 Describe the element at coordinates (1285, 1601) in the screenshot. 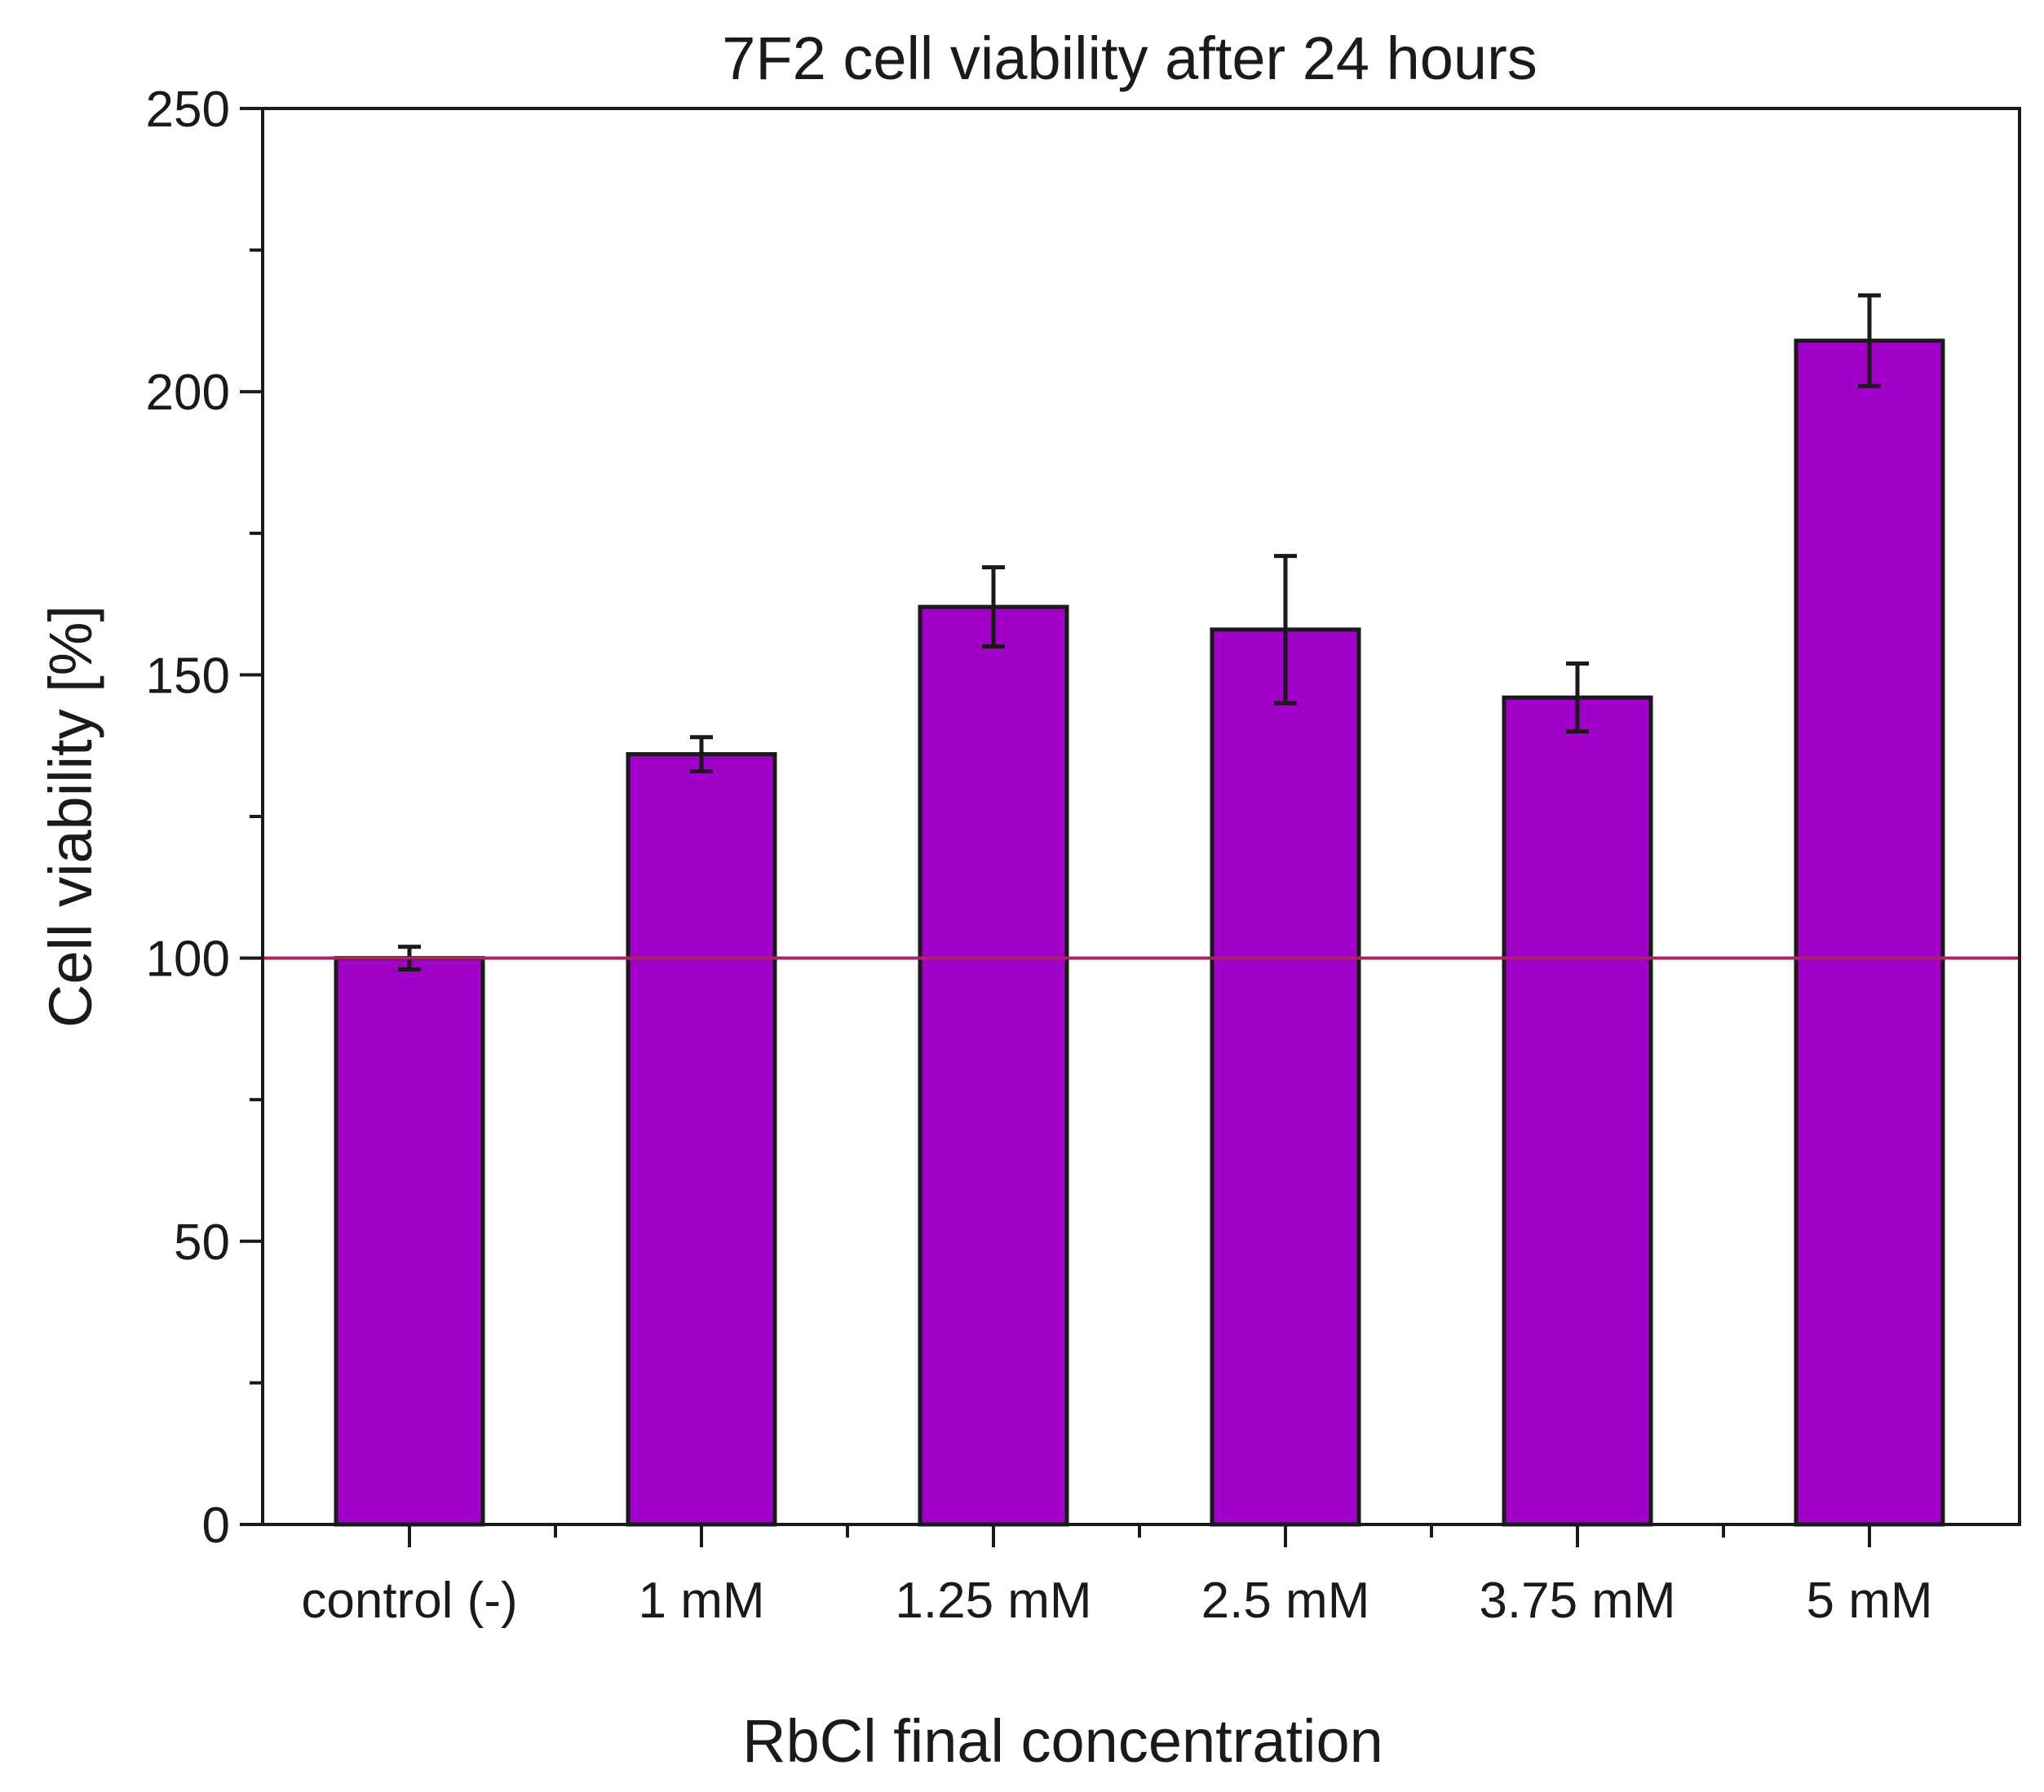

I see `x-tick-label-4: 2.5 mM` at that location.